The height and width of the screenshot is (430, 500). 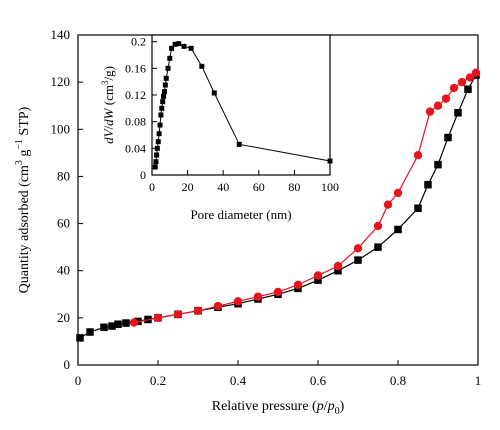 What do you see at coordinates (330, 187) in the screenshot?
I see `inset-x-tick-label: 100` at bounding box center [330, 187].